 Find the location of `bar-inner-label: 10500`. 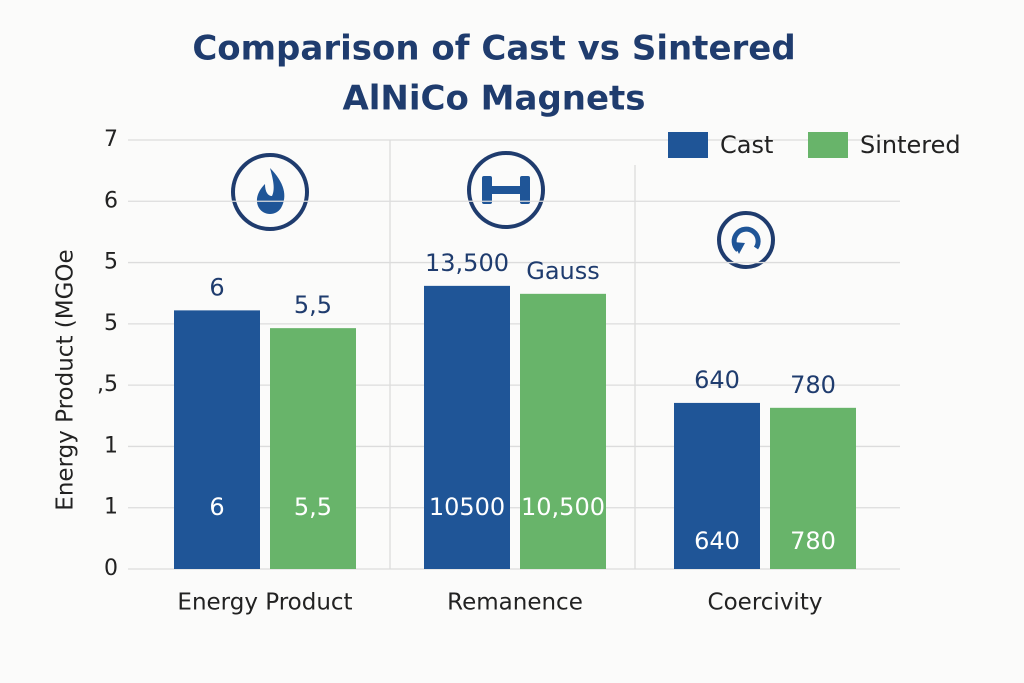

bar-inner-label: 10500 is located at coordinates (467, 507).